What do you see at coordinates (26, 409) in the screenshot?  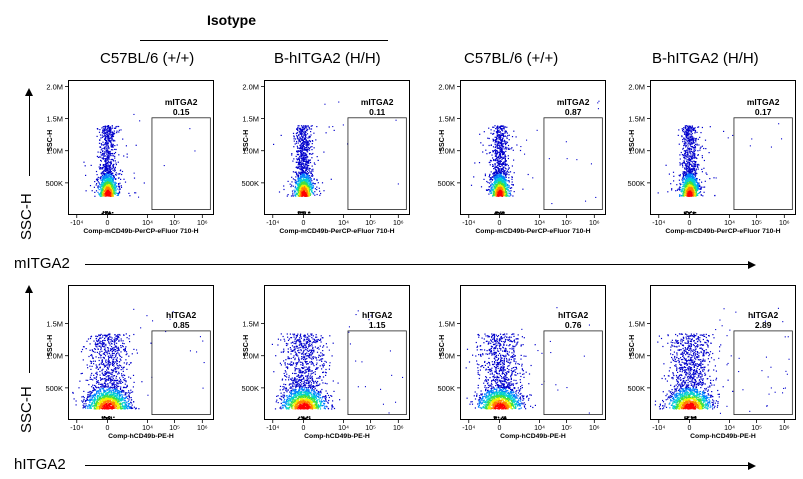 I see `y-label-row2: SSC-H` at bounding box center [26, 409].